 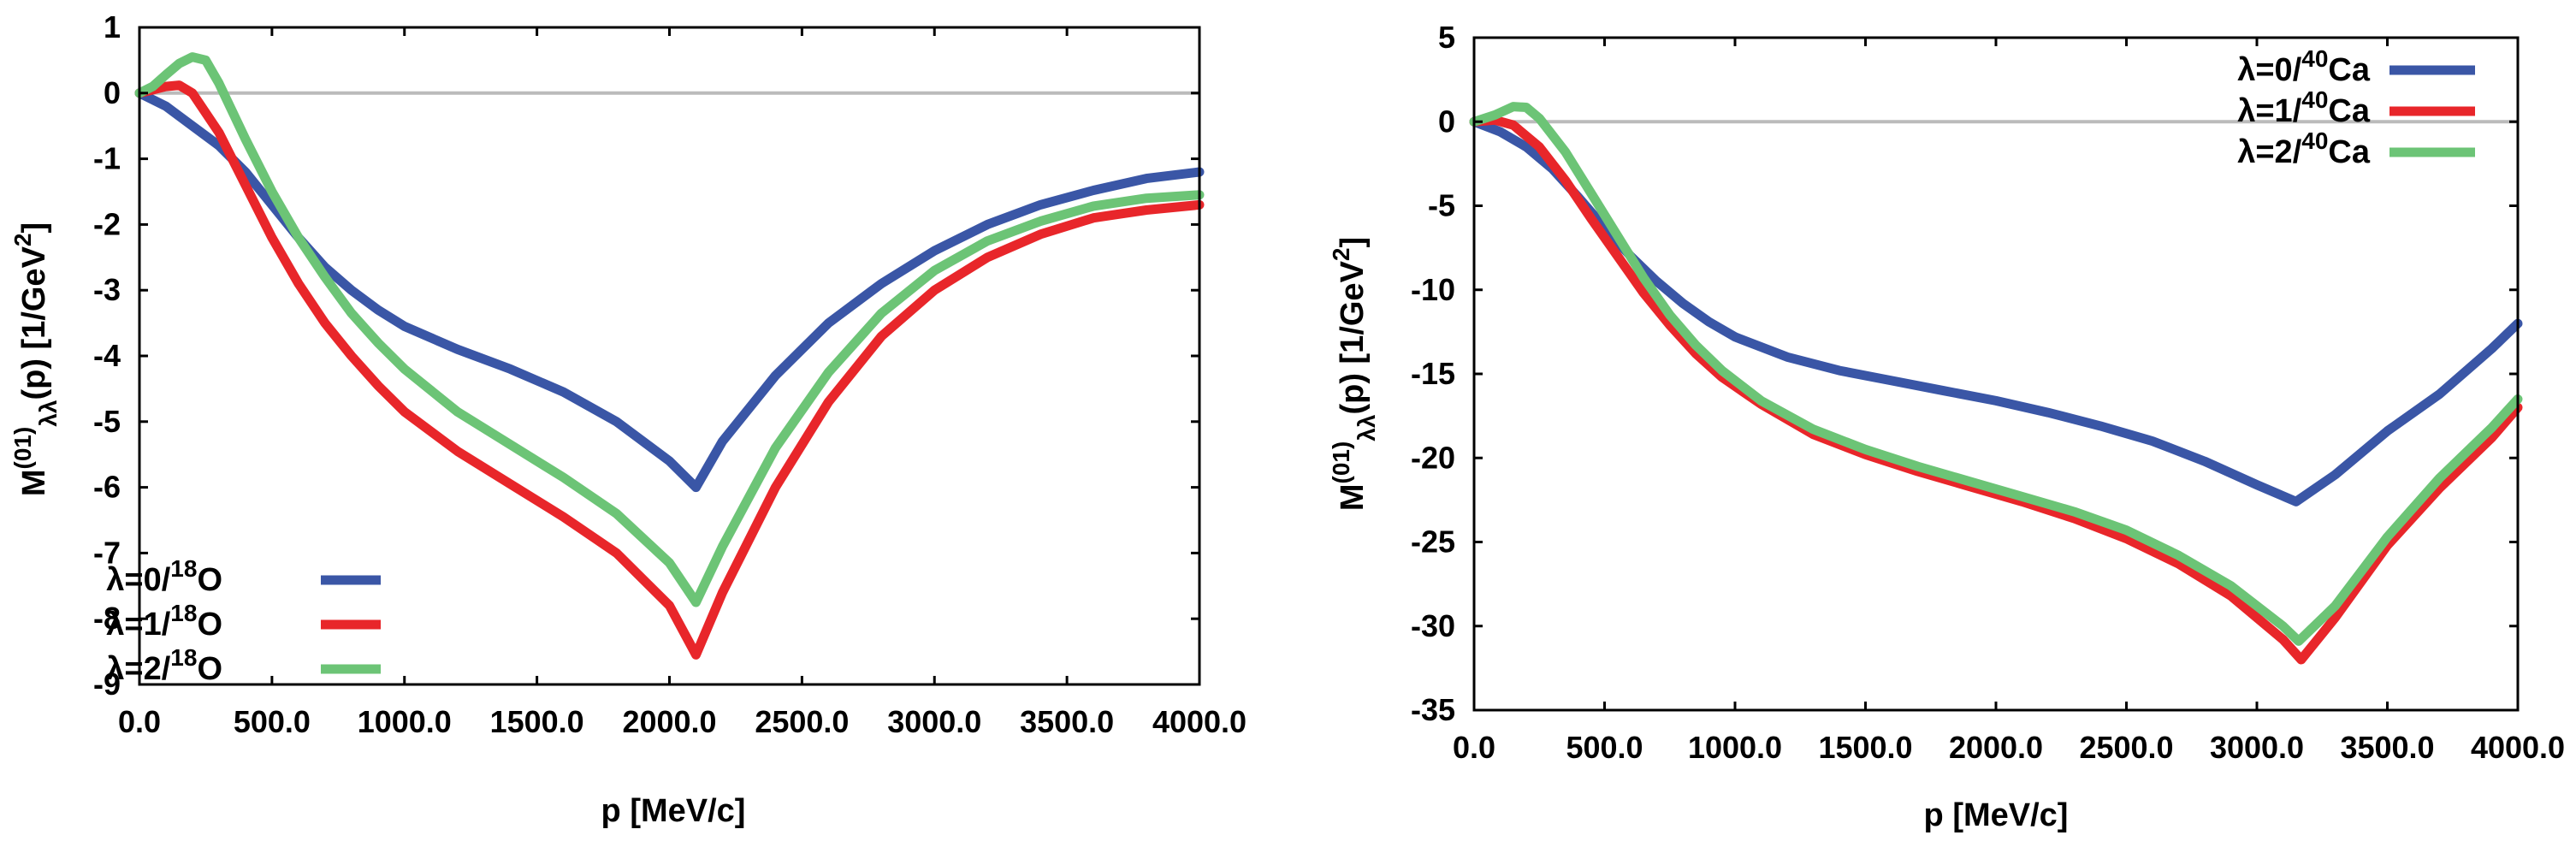 I want to click on y-tick-label: -20, so click(x=1433, y=457).